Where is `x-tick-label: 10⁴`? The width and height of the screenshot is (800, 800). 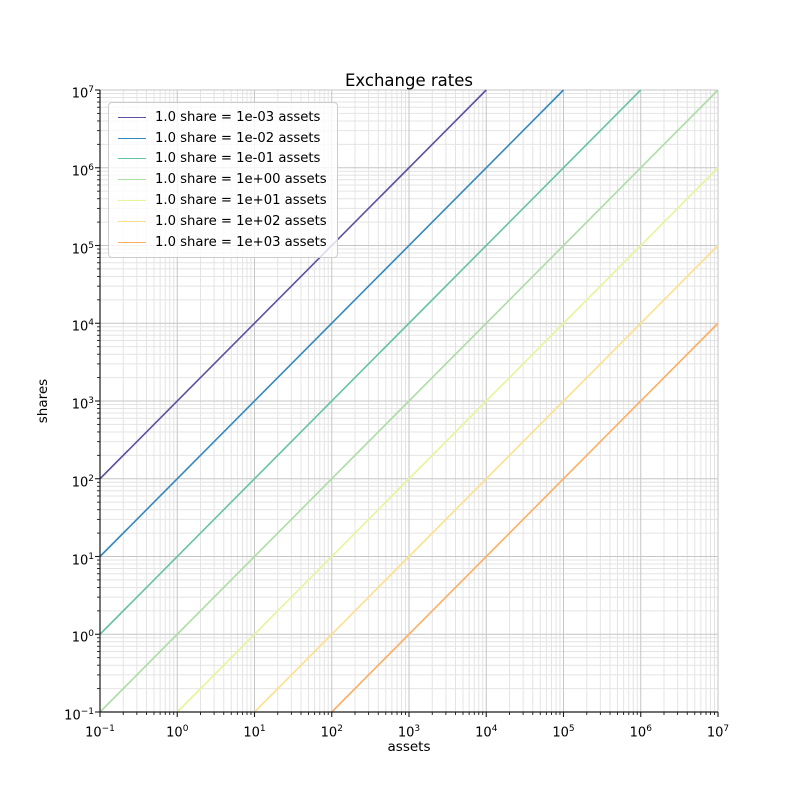
x-tick-label: 10⁴ is located at coordinates (486, 732).